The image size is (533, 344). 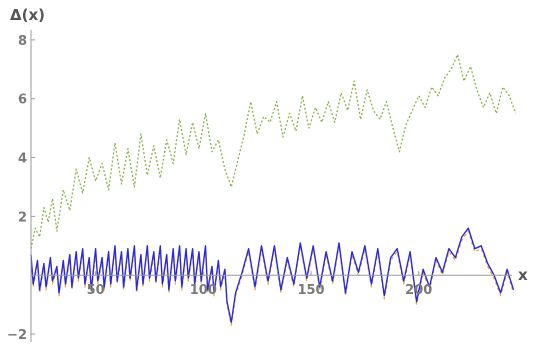 I want to click on x-tick-label: 150, so click(x=310, y=290).